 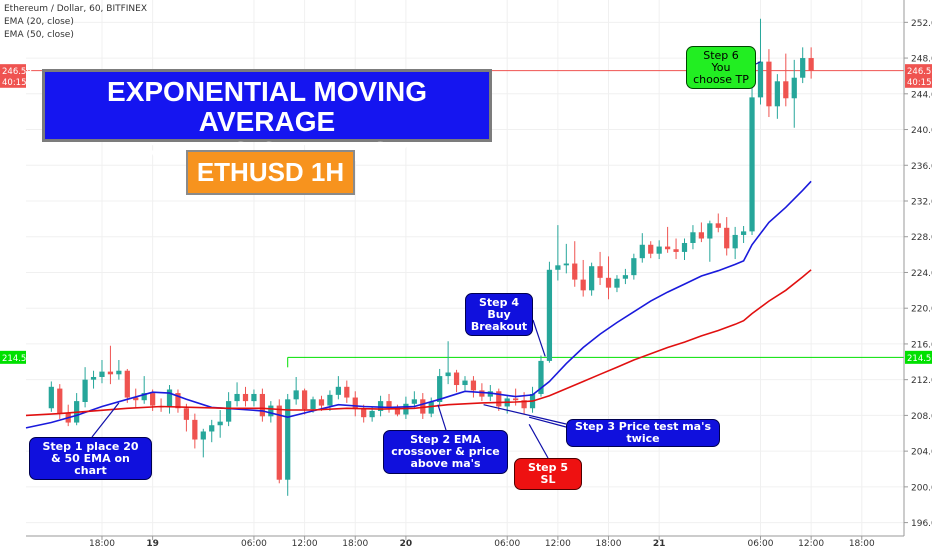 What do you see at coordinates (921, 524) in the screenshot?
I see `price-tick-label: 196.00` at bounding box center [921, 524].